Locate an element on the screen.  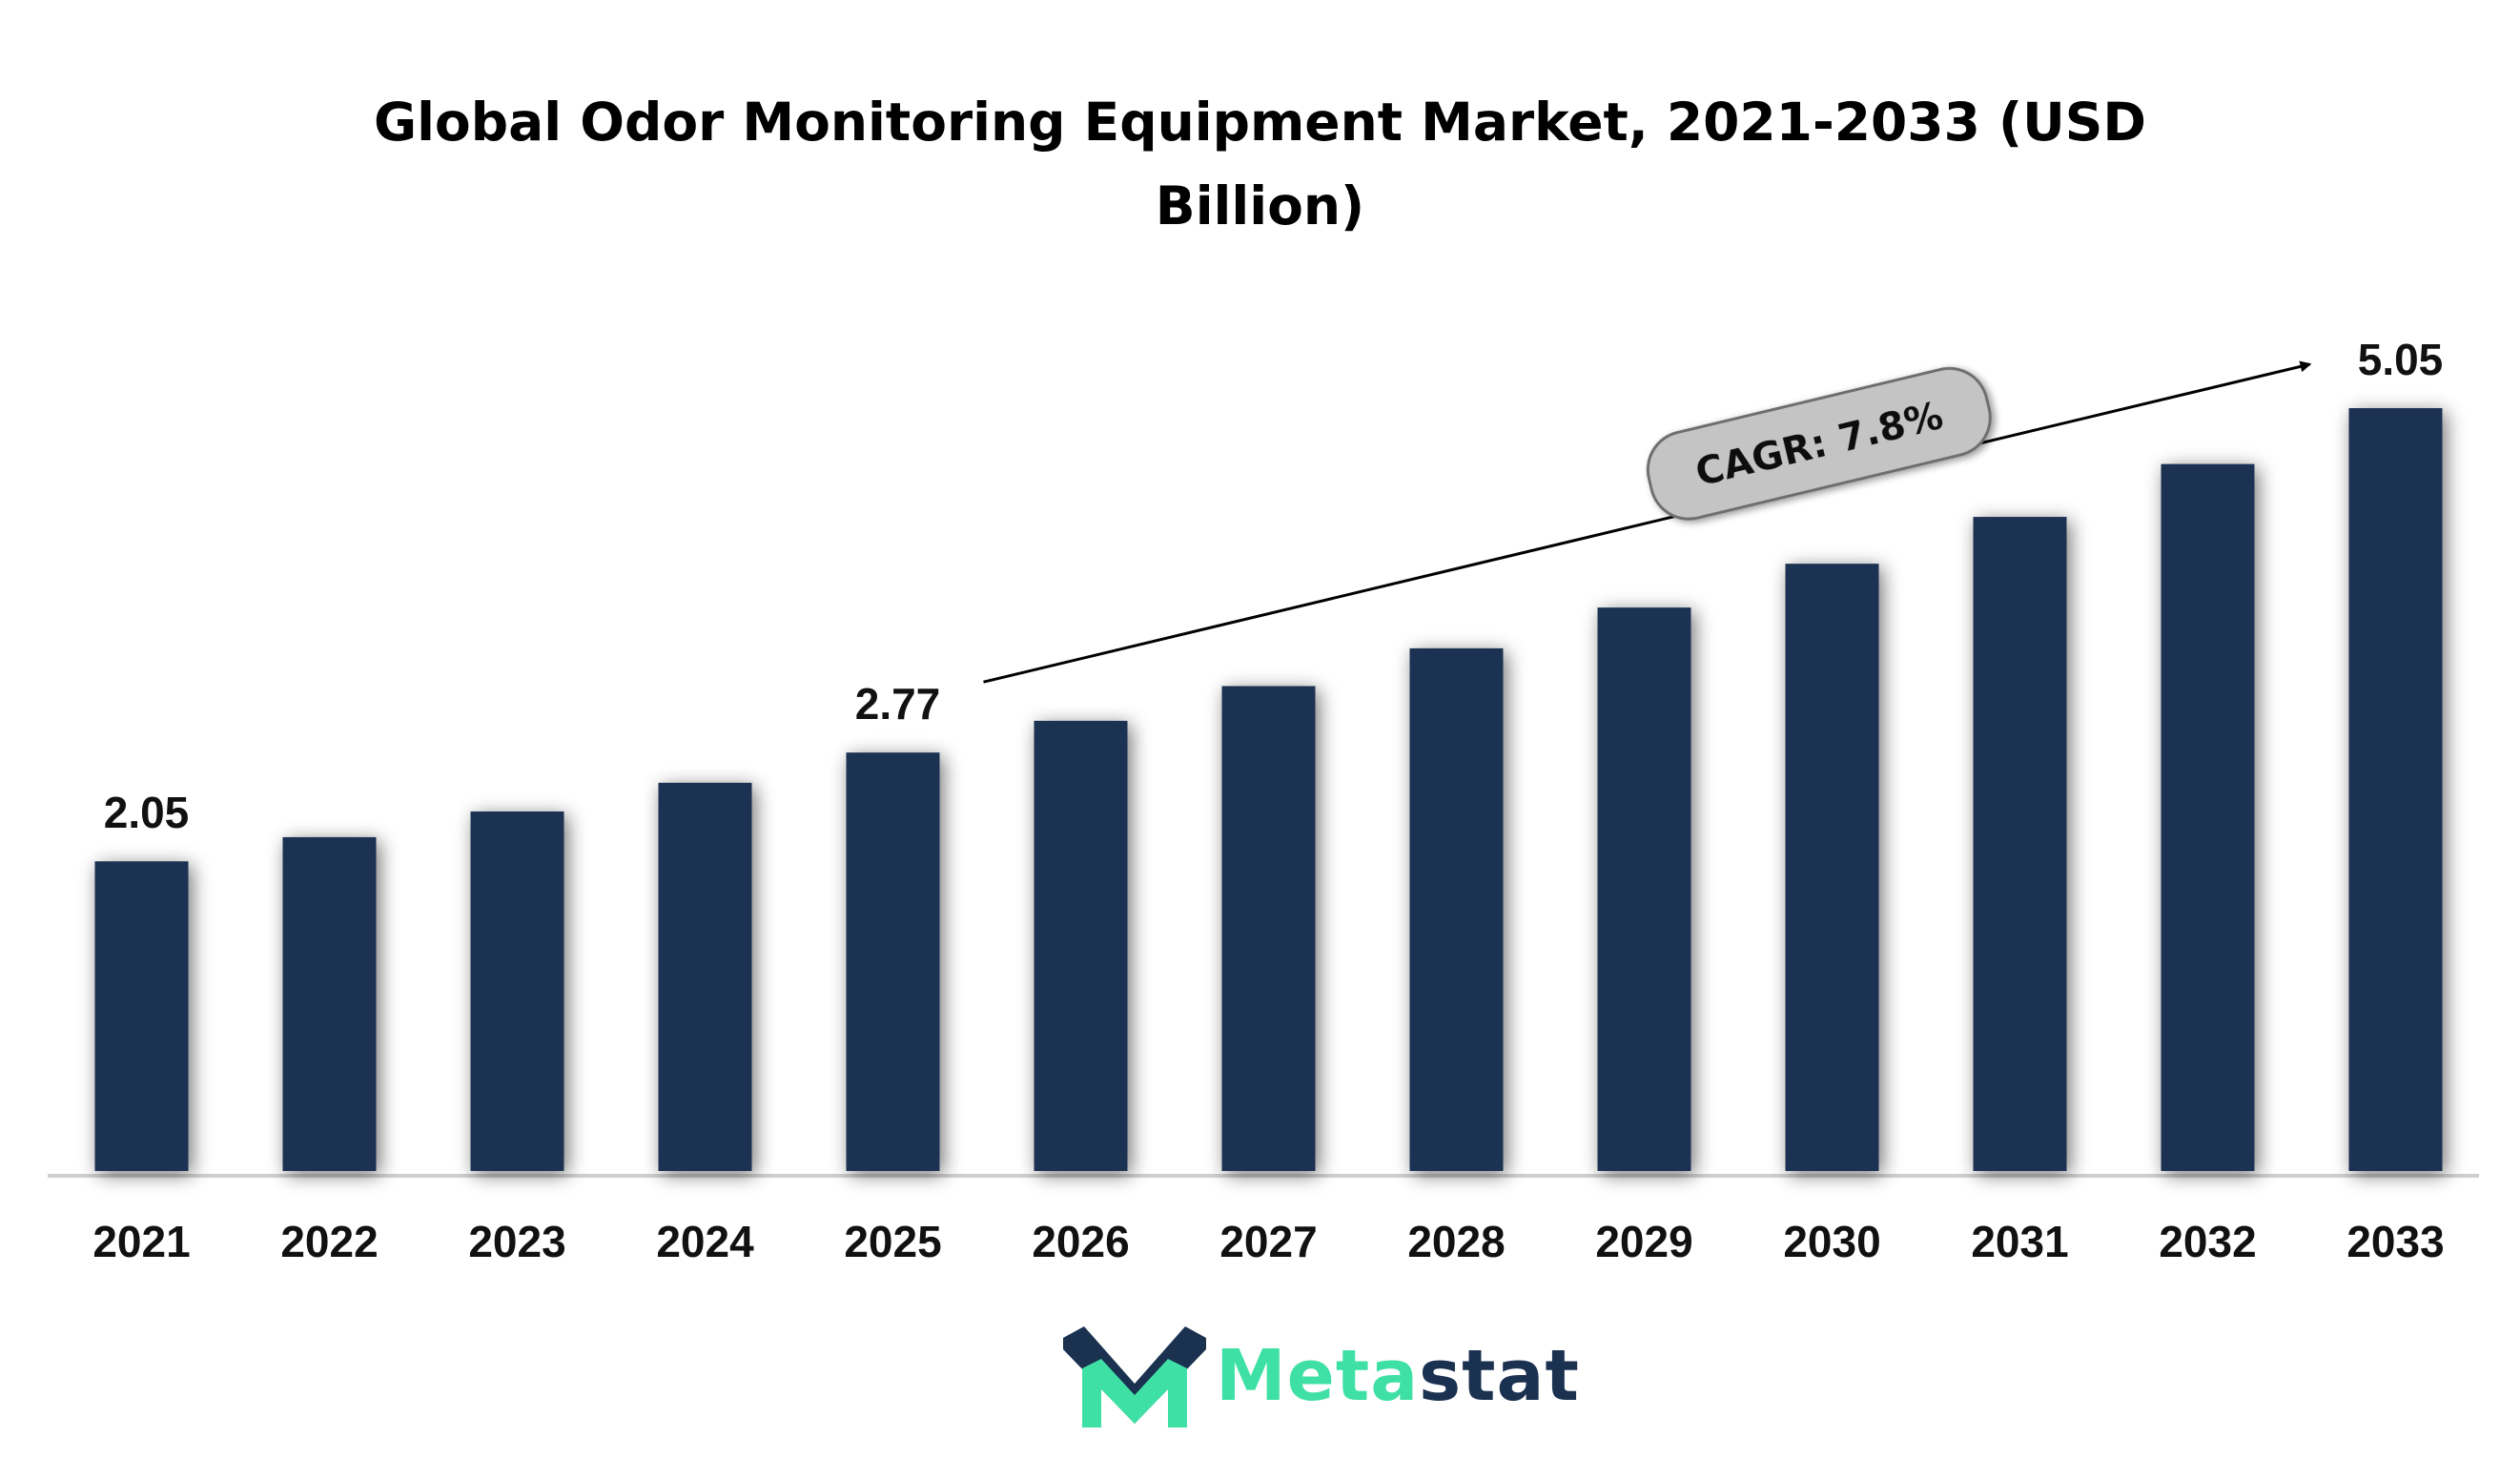
bar-2029 is located at coordinates (1644, 889).